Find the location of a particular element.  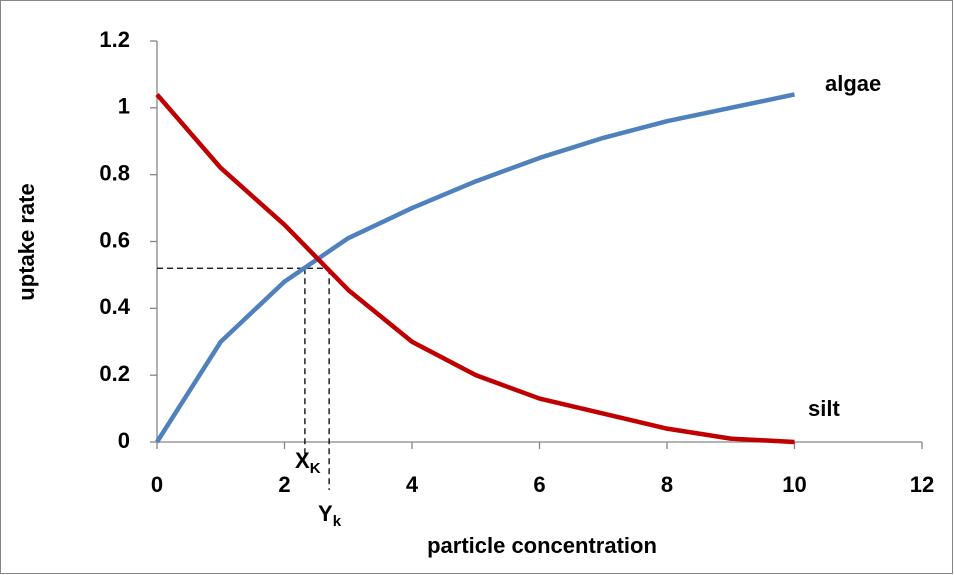

series-label: silt is located at coordinates (824, 408).